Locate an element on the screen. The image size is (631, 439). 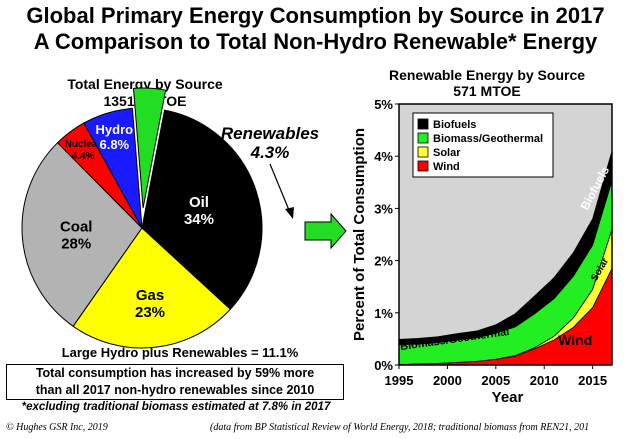
pie-pct-coal: 28% is located at coordinates (76, 244).